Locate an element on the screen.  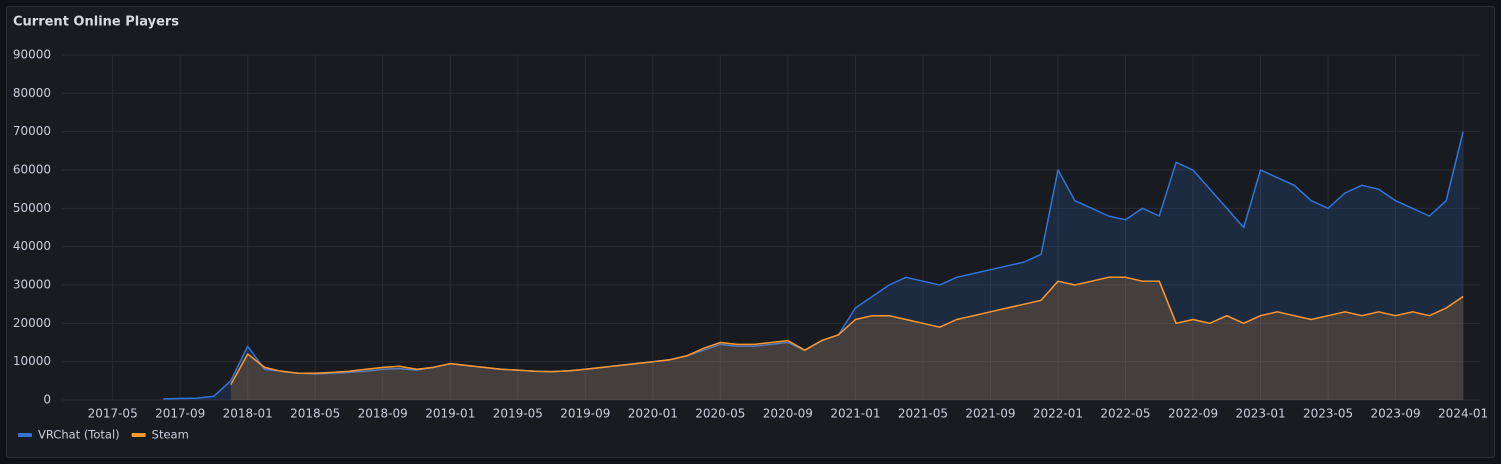
x-tick-label: 2018-01 is located at coordinates (248, 414).